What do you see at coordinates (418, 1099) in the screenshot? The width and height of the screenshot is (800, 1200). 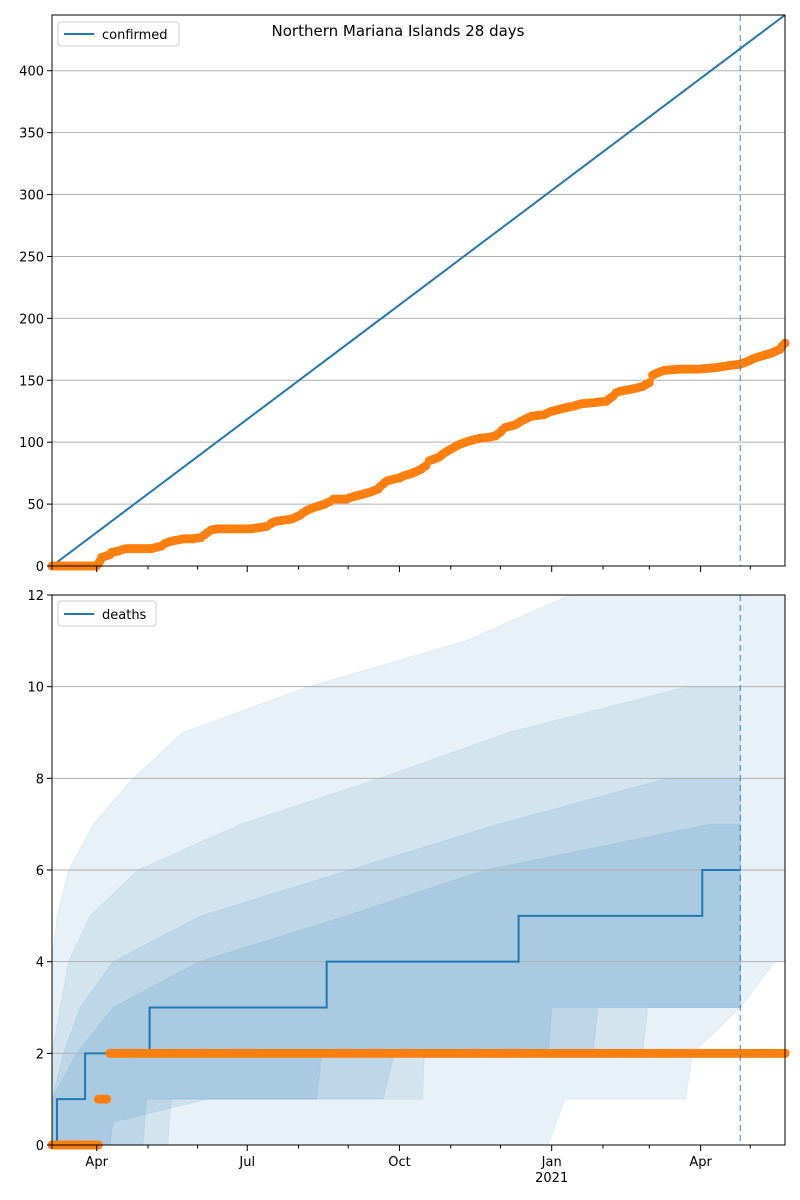 I see `bottom-scatter-observed-deaths` at bounding box center [418, 1099].